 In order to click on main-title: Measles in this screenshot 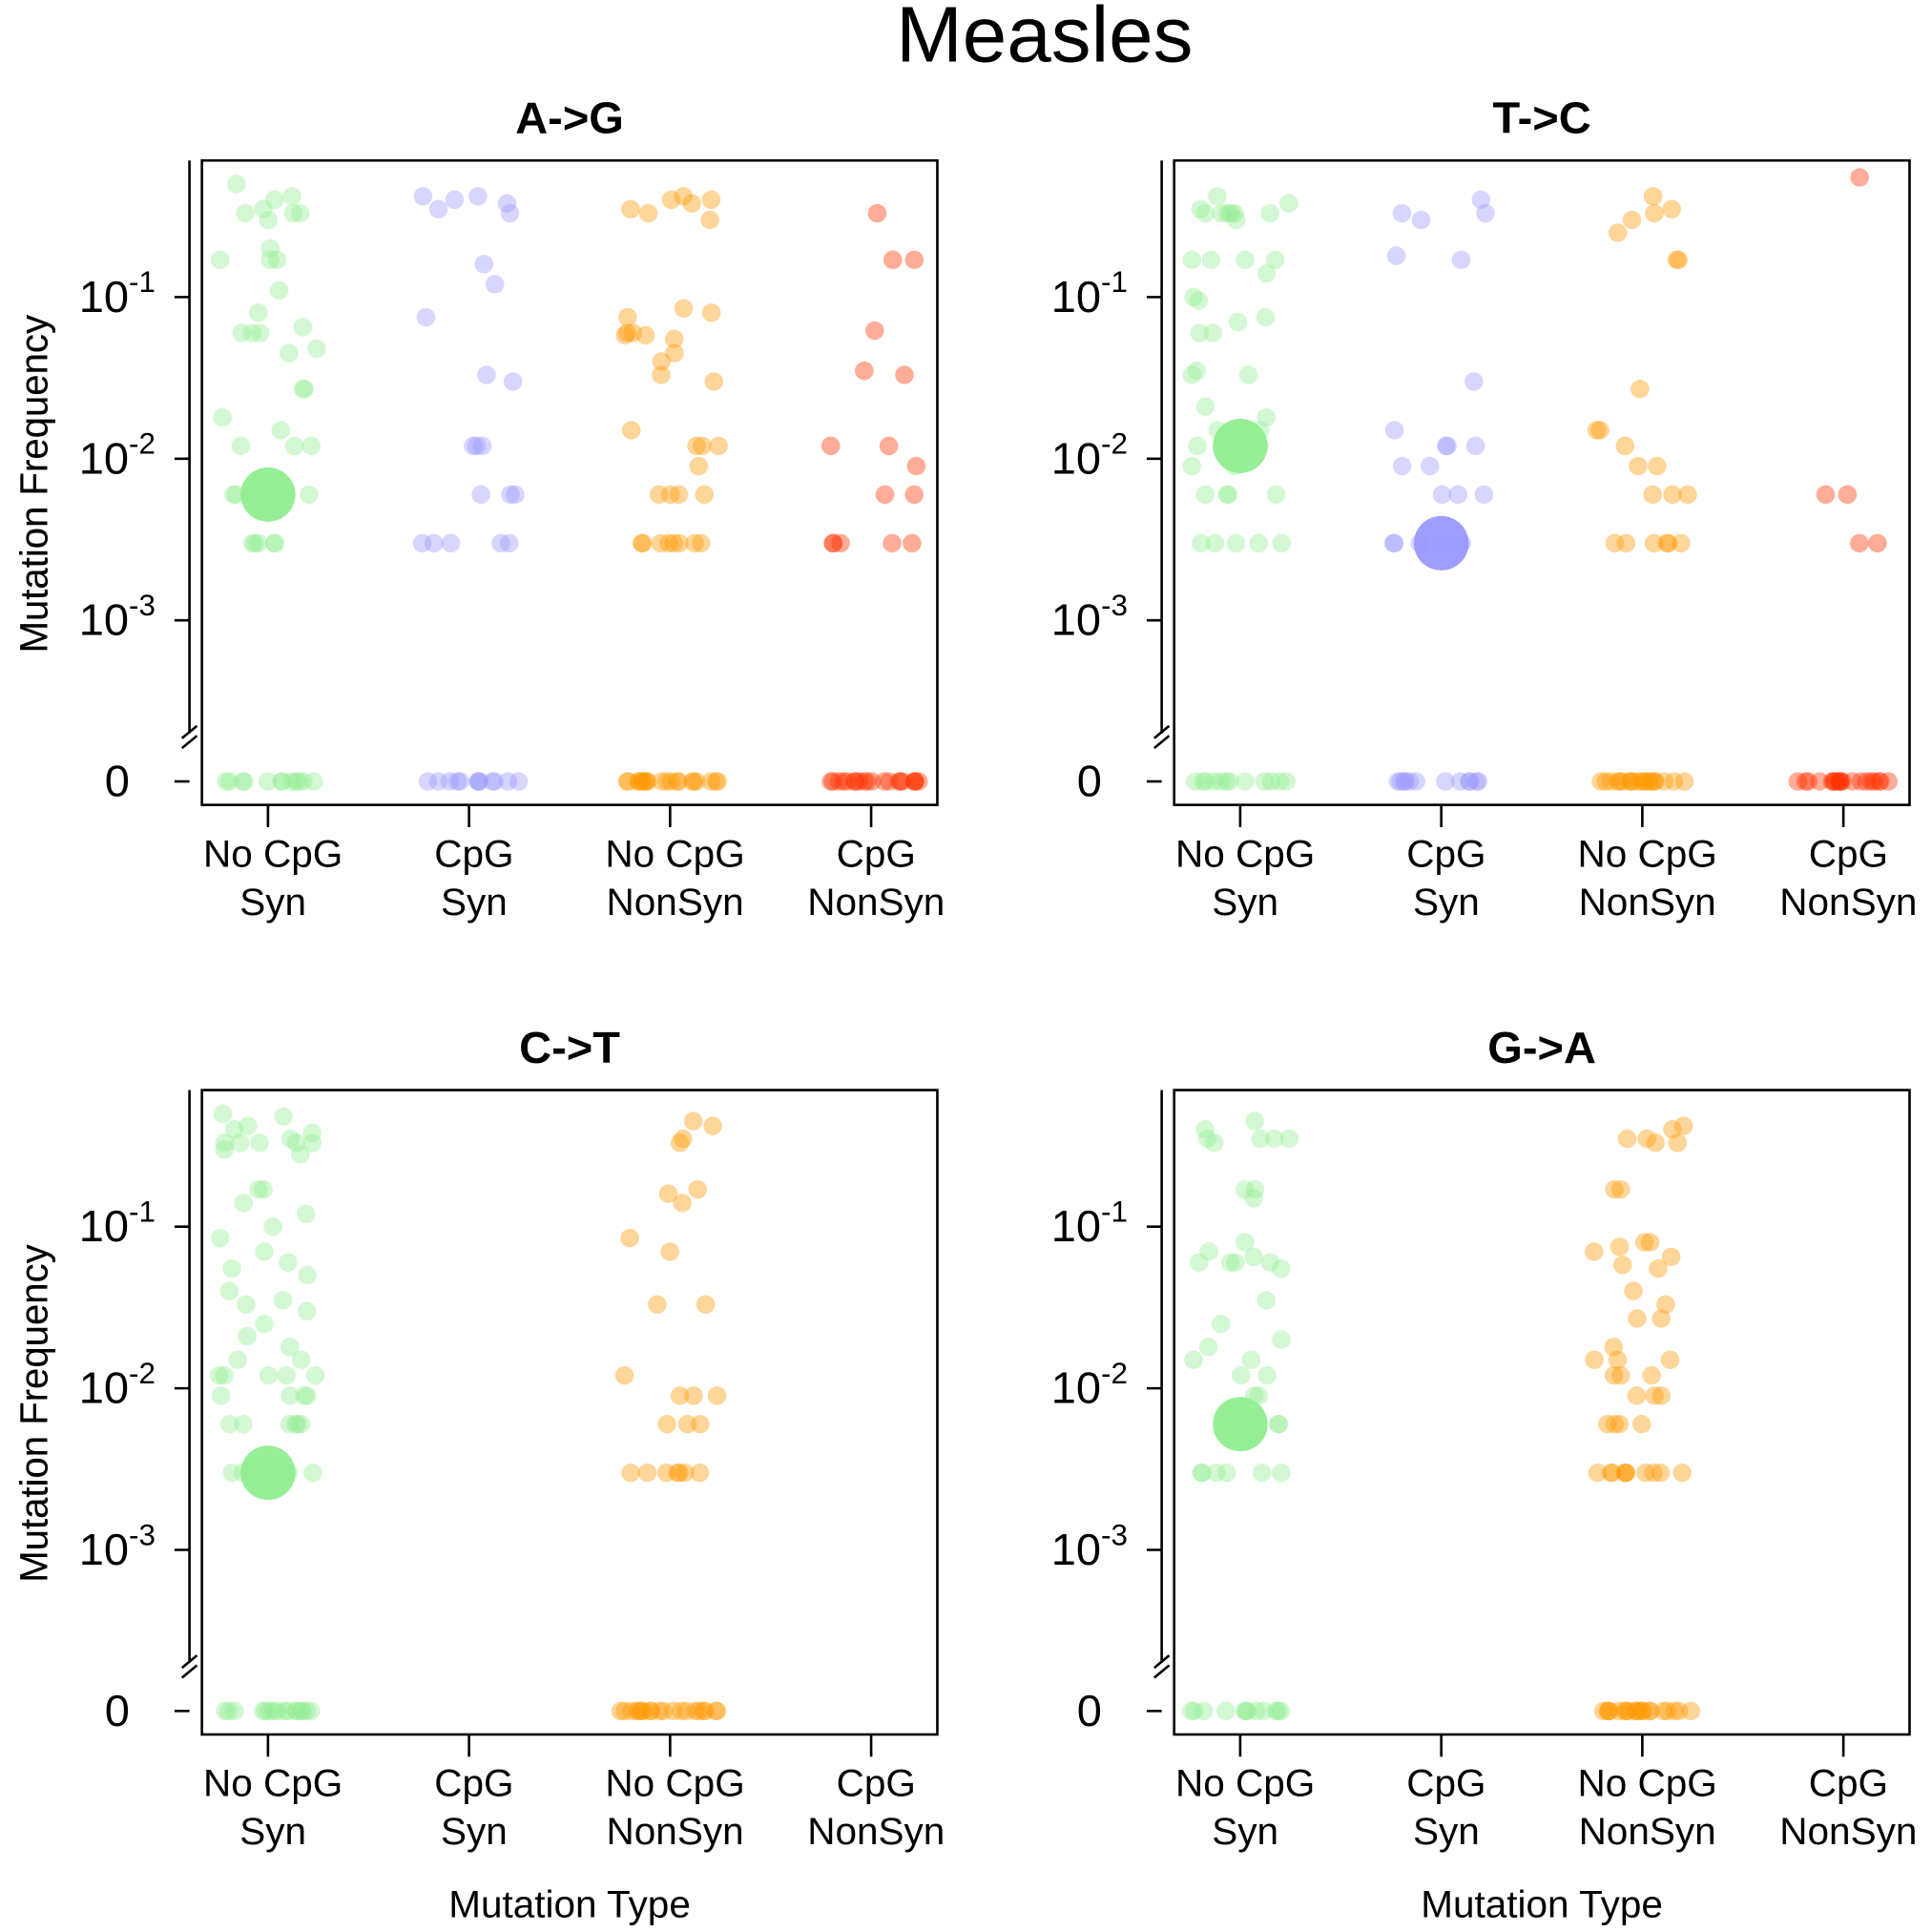, I will do `click(1044, 39)`.